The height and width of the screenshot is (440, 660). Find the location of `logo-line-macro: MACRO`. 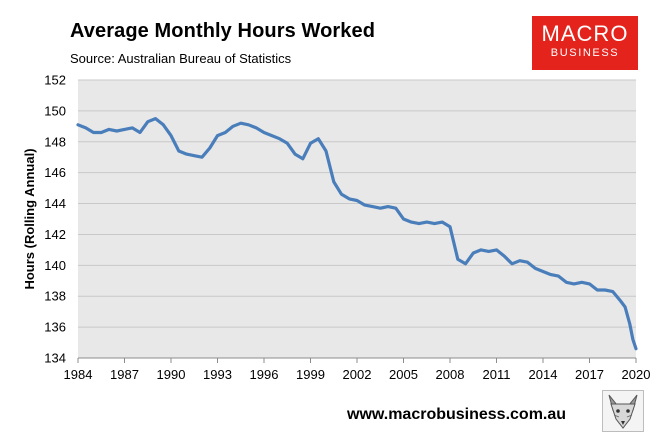

logo-line-macro: MACRO is located at coordinates (585, 33).